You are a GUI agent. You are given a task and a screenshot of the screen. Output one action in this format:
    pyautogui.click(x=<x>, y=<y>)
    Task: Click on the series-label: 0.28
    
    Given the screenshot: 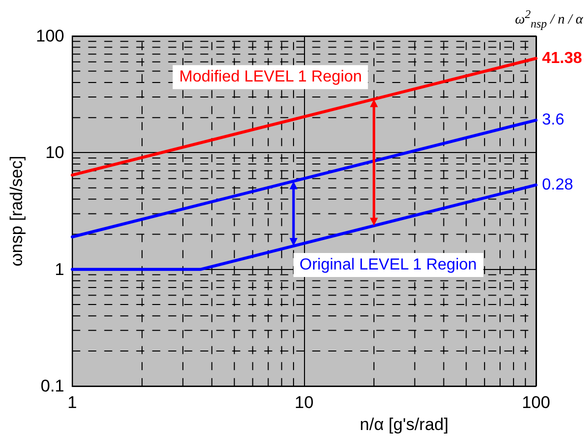 What is the action you would take?
    pyautogui.click(x=558, y=185)
    